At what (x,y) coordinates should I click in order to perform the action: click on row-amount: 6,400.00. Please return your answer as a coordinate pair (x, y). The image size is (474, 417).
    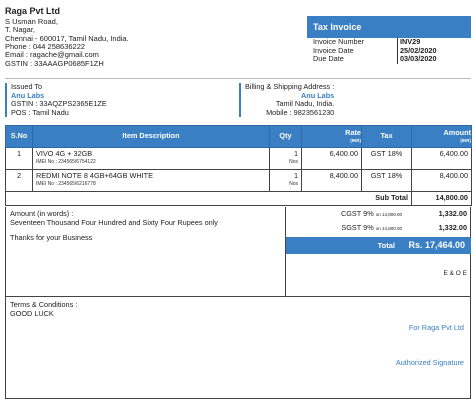
    Looking at the image, I should click on (441, 158).